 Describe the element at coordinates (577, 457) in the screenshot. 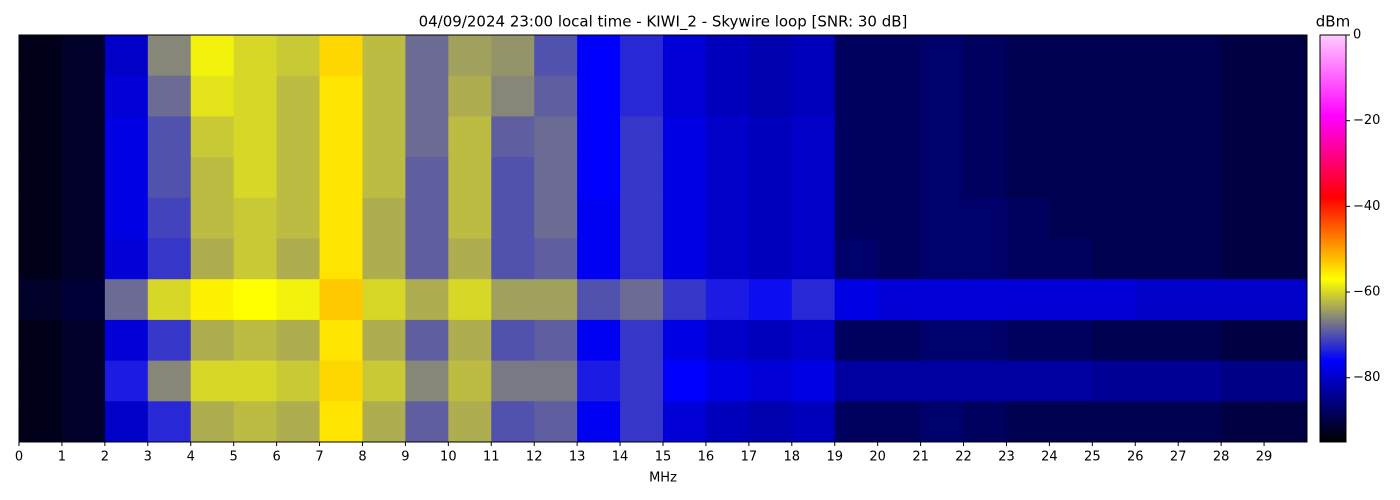

I see `x-tick-label: 13` at that location.